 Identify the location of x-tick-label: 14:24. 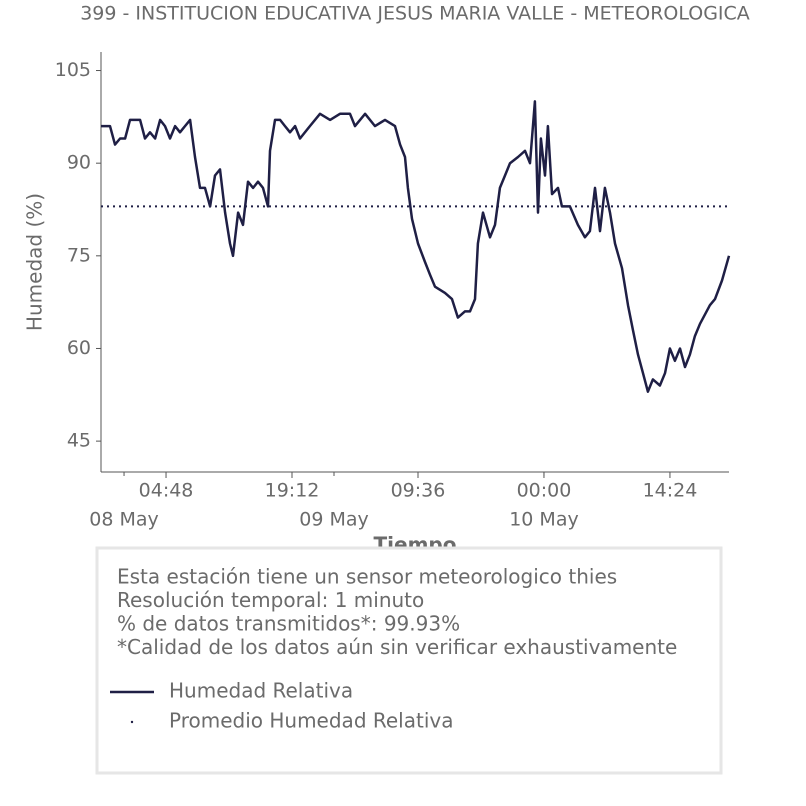
(670, 491).